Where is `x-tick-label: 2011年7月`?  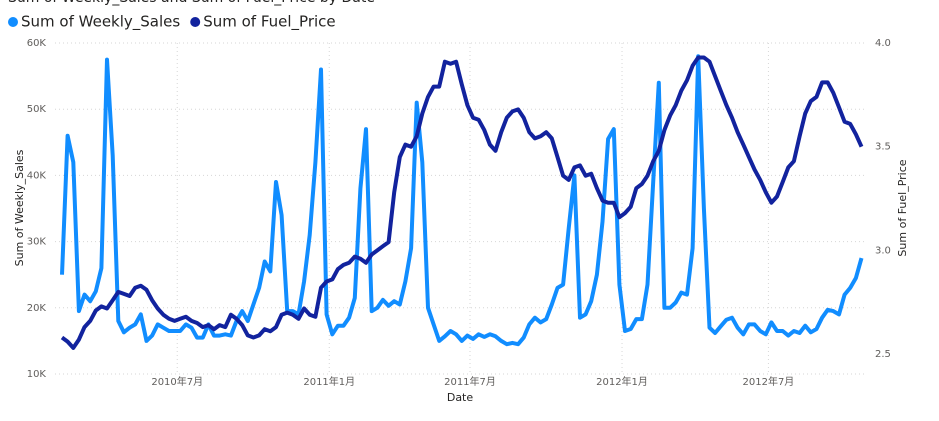 x-tick-label: 2011年7月 is located at coordinates (470, 381).